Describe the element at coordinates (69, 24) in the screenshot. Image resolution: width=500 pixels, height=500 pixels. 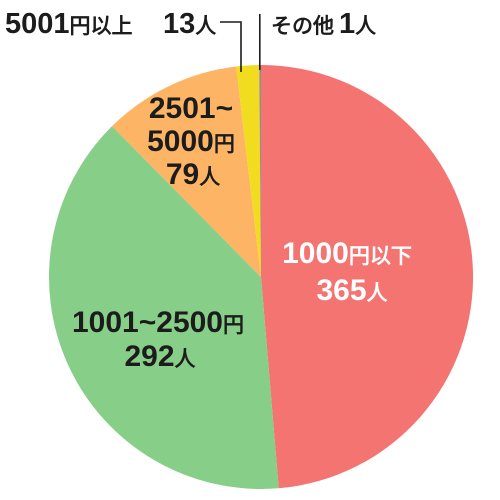
I see `slice-label-5001-plus: 5001円以上` at that location.